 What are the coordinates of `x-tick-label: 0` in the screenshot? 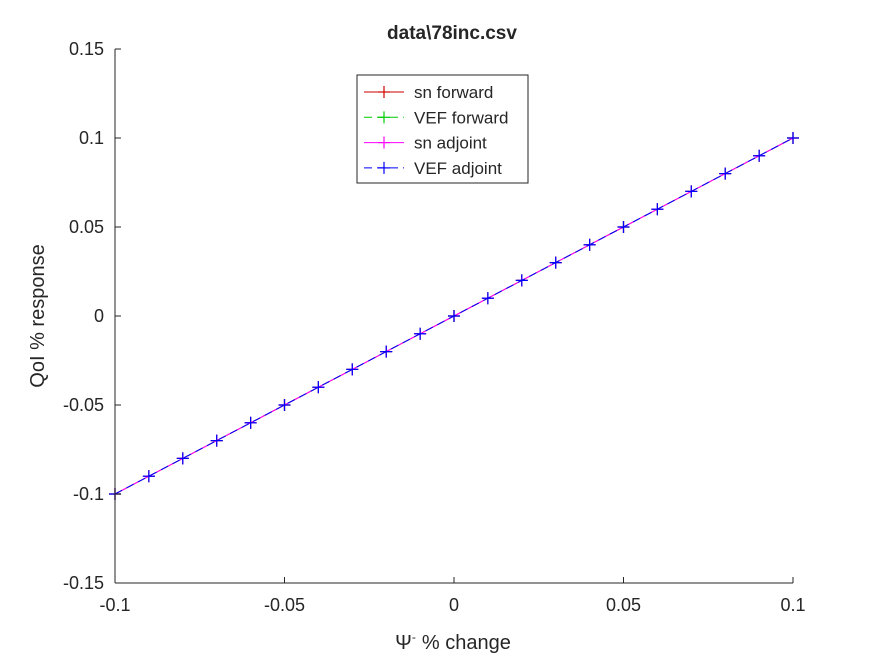 It's located at (454, 605).